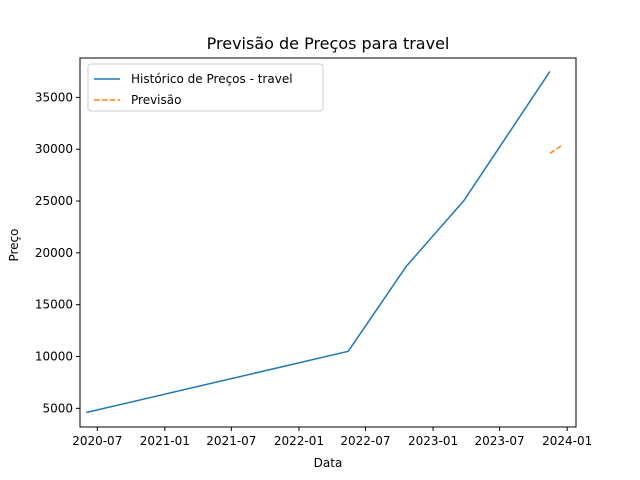  What do you see at coordinates (433, 441) in the screenshot?
I see `x-tick-label: 2023-01` at bounding box center [433, 441].